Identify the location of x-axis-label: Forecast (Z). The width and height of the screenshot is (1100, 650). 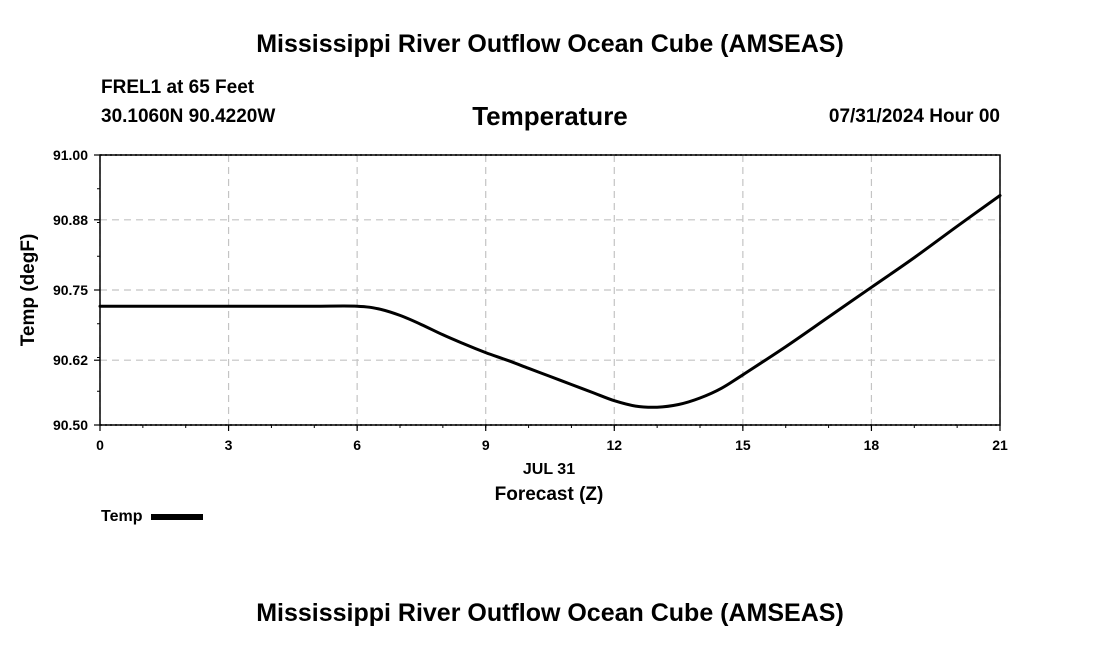
(549, 494).